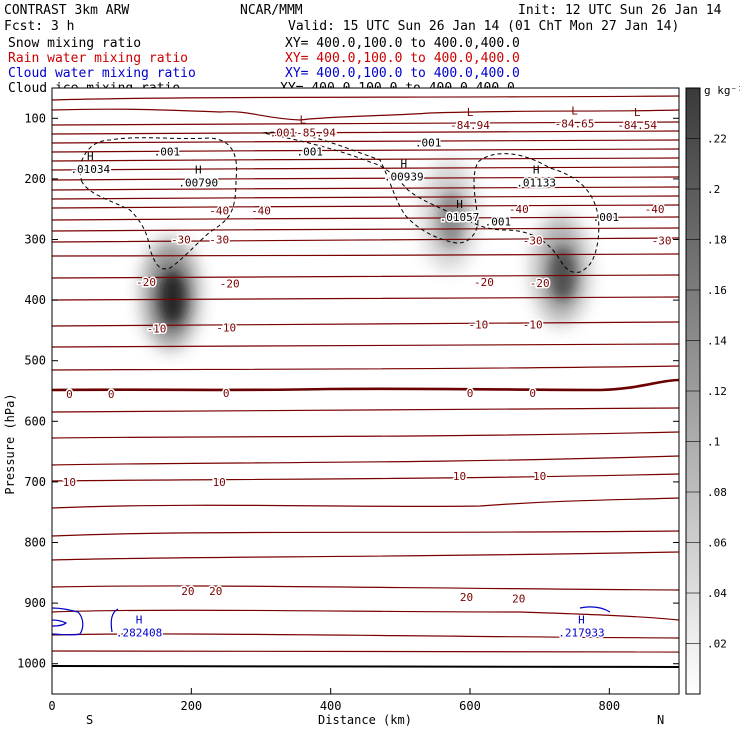  I want to click on north-end-label: N, so click(660, 720).